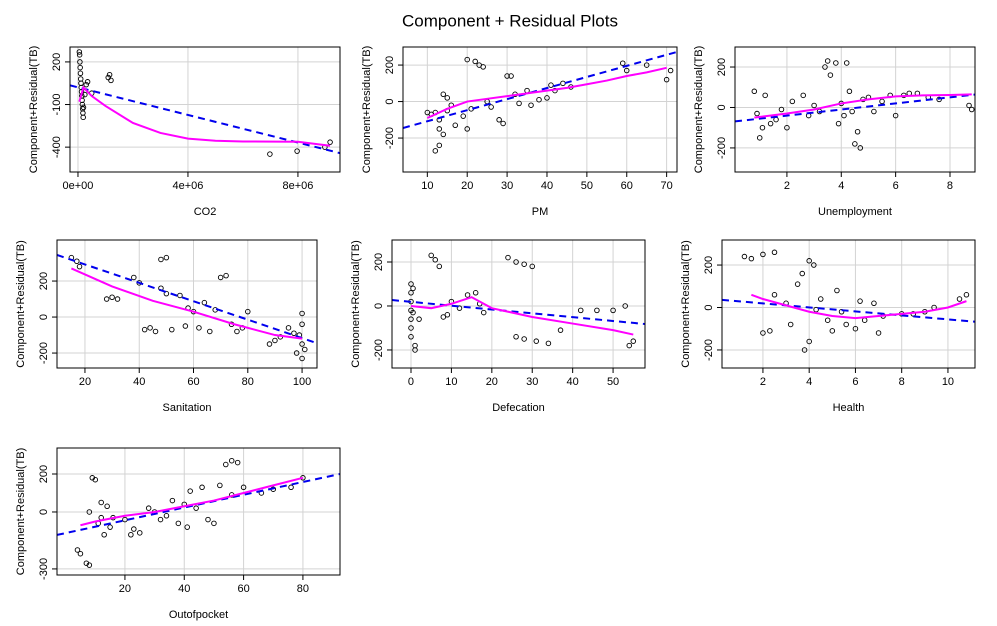  What do you see at coordinates (809, 382) in the screenshot?
I see `x-tick-label: 4` at bounding box center [809, 382].